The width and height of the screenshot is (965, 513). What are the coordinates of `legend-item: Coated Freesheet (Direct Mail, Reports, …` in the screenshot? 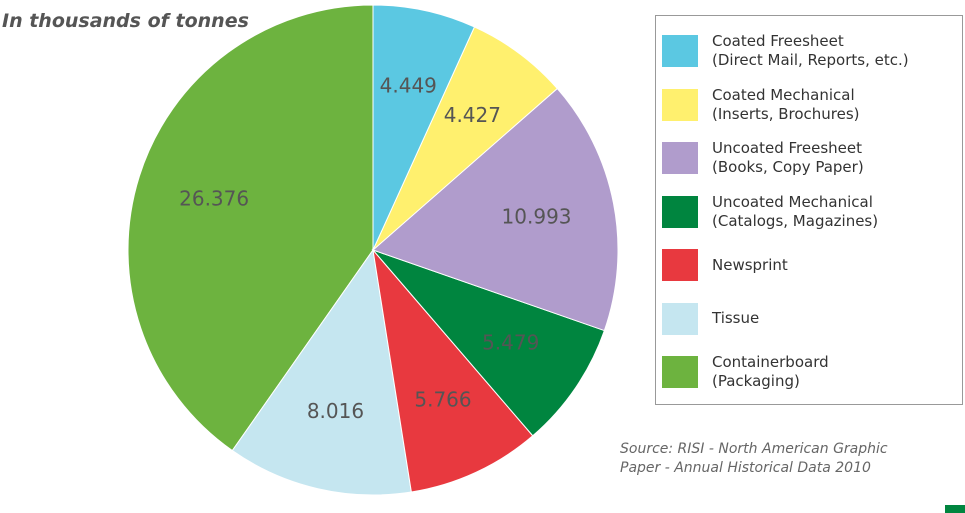 It's located at (785, 51).